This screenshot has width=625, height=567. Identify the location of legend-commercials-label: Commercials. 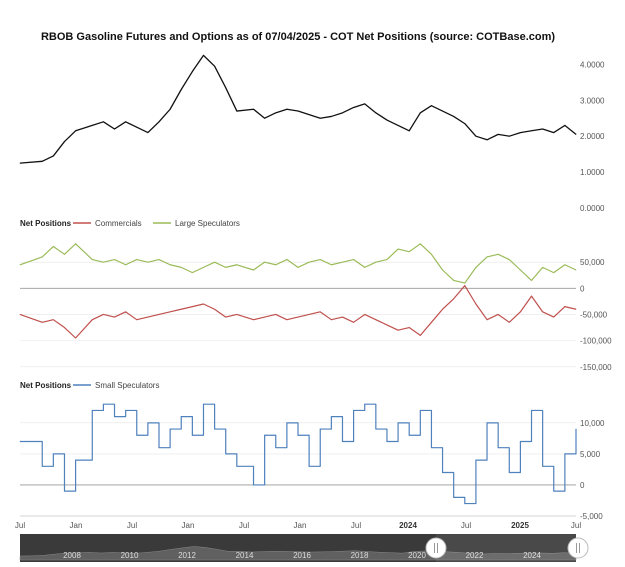
(118, 223).